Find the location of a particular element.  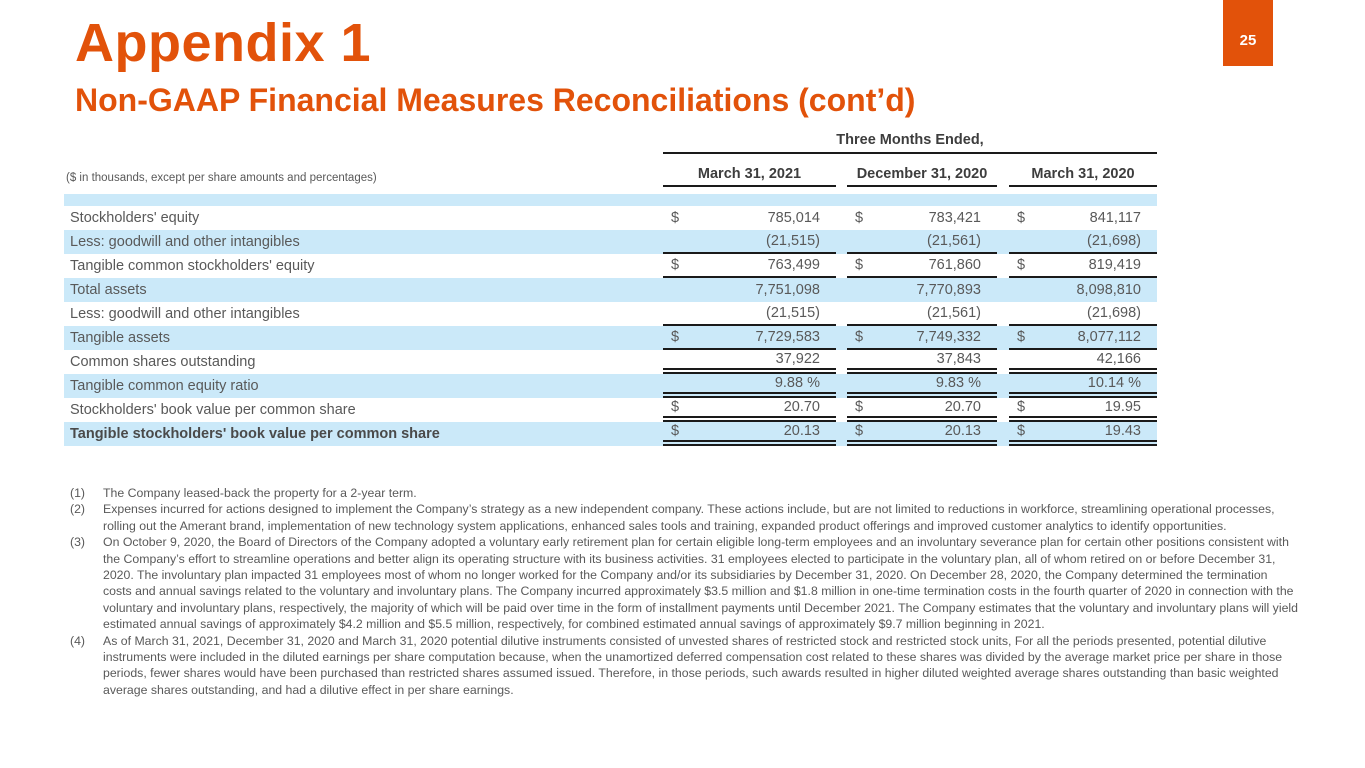

value-cell: $819,419 is located at coordinates (1083, 266).